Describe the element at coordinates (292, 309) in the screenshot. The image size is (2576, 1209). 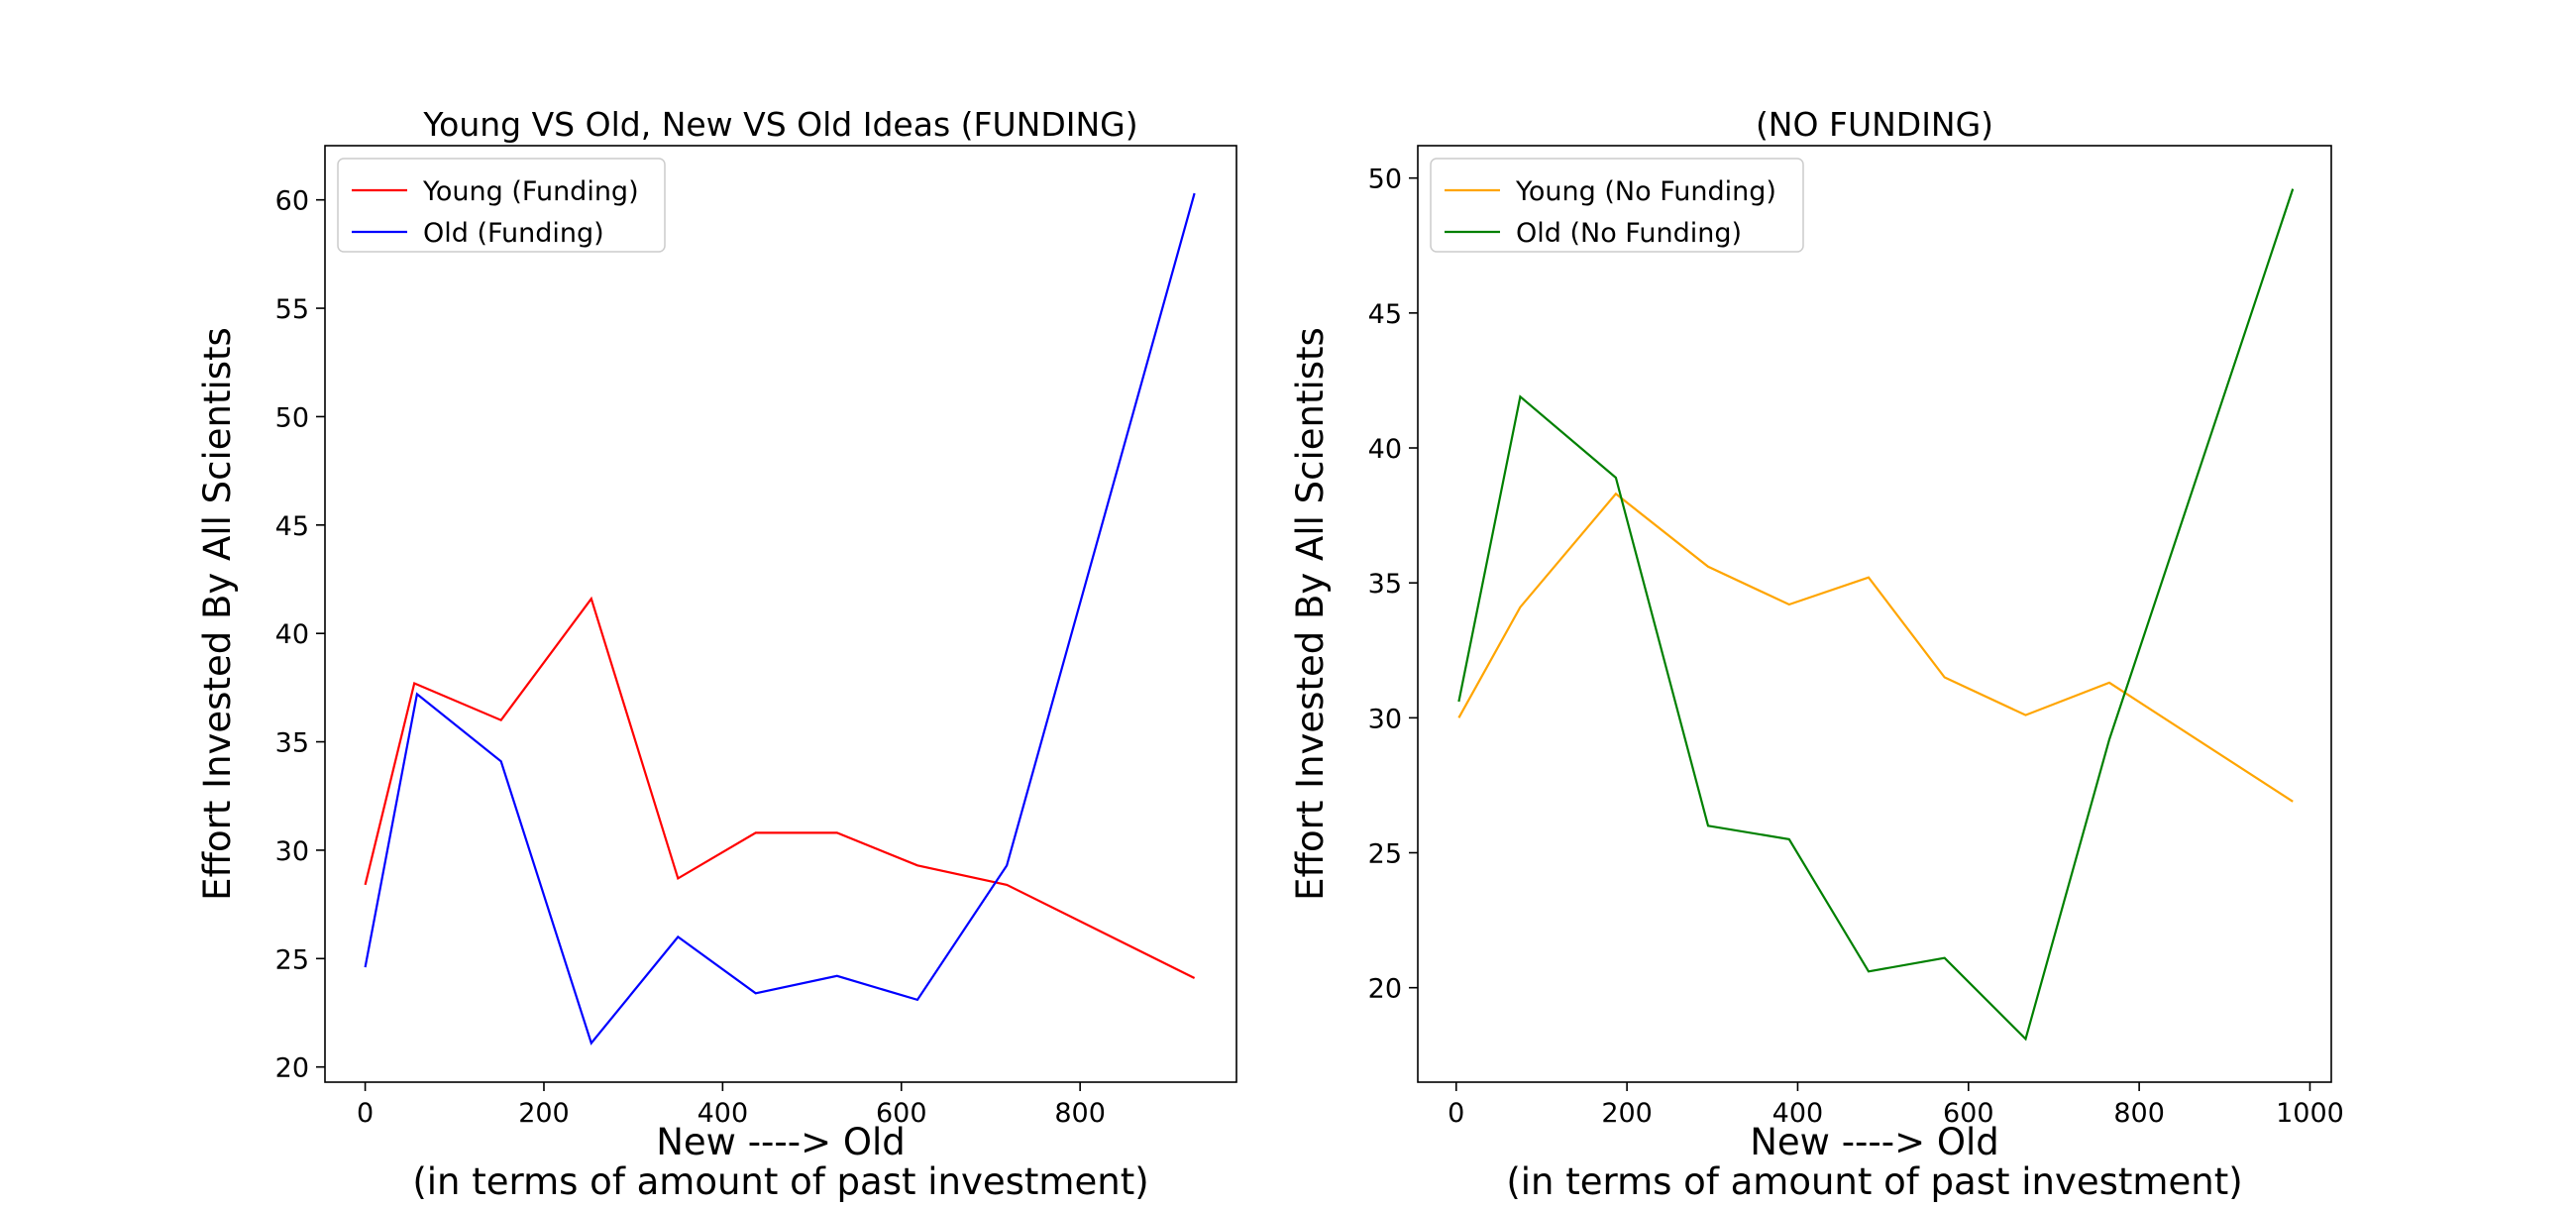
I see `y-tick-label: 55` at that location.